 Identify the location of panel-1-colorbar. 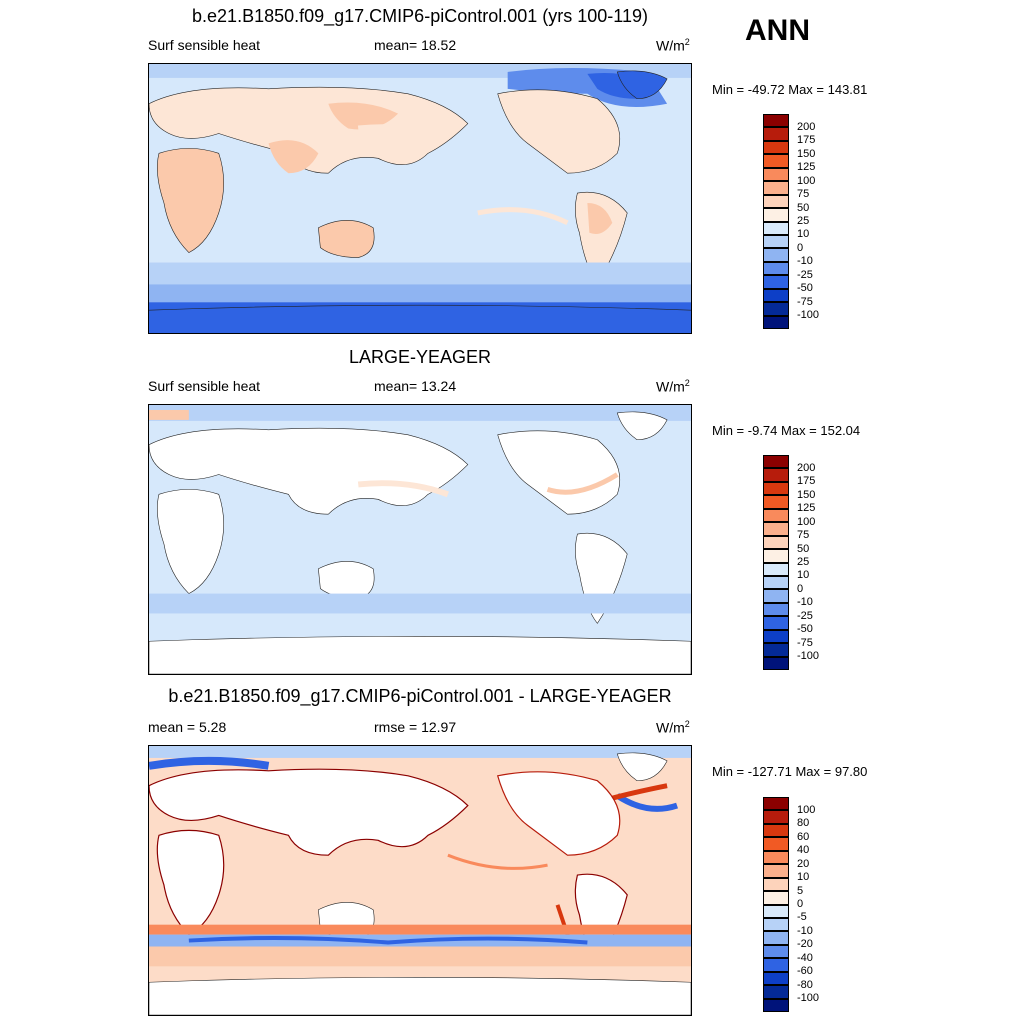
(776, 221).